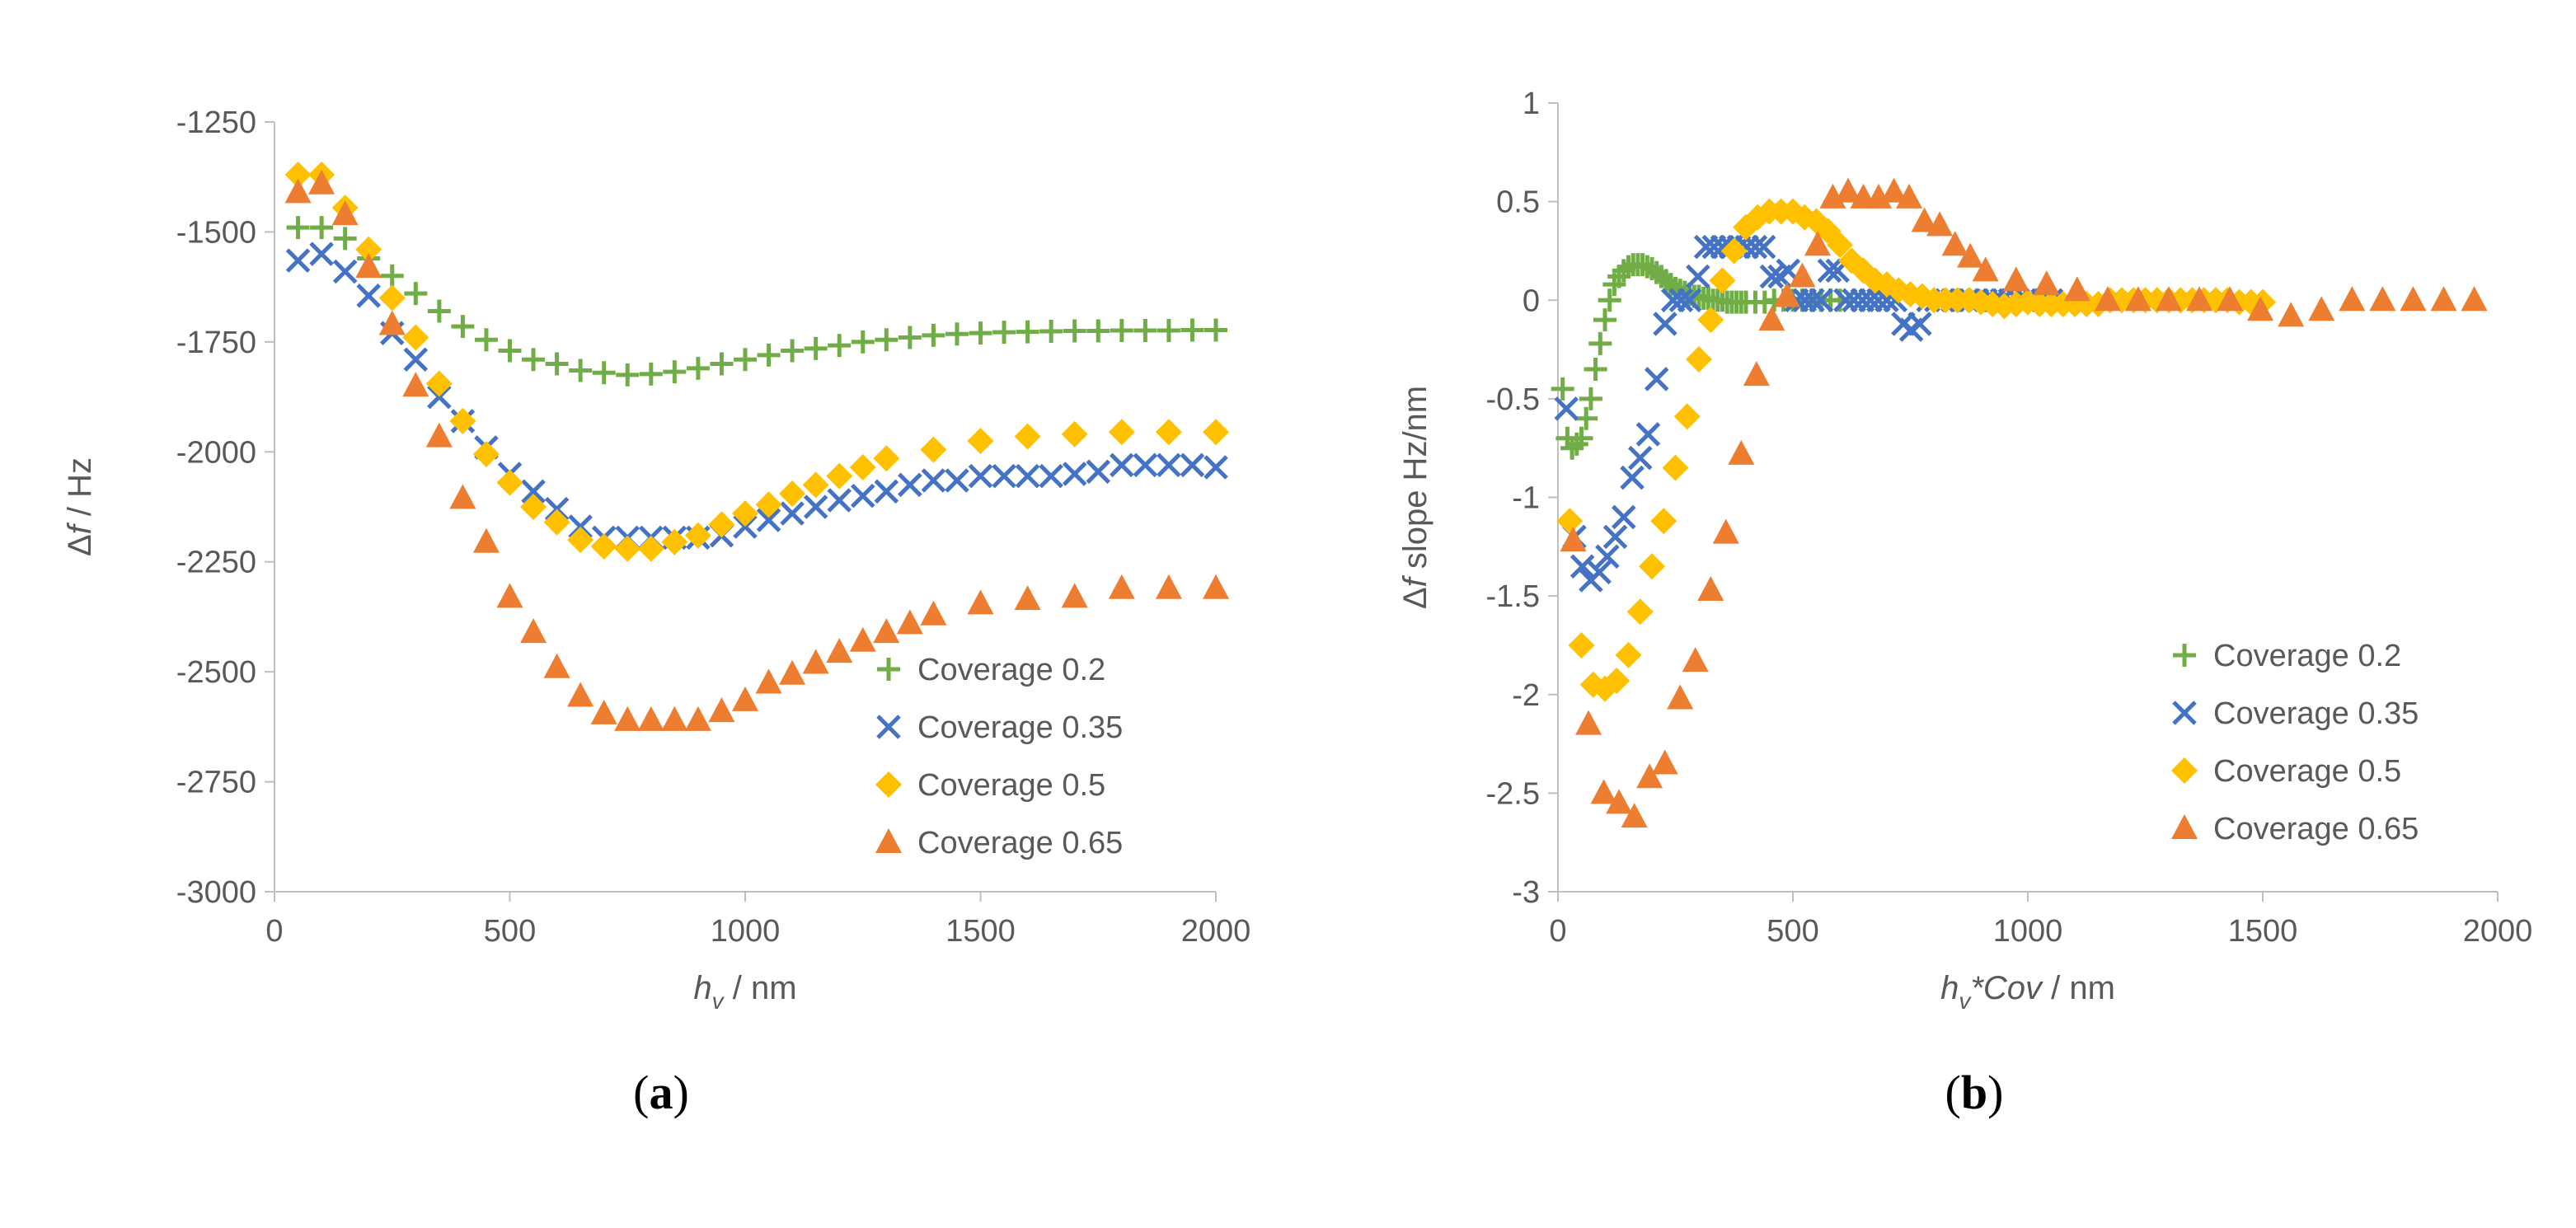  I want to click on panel-a-y-tick-label: -2750, so click(216, 783).